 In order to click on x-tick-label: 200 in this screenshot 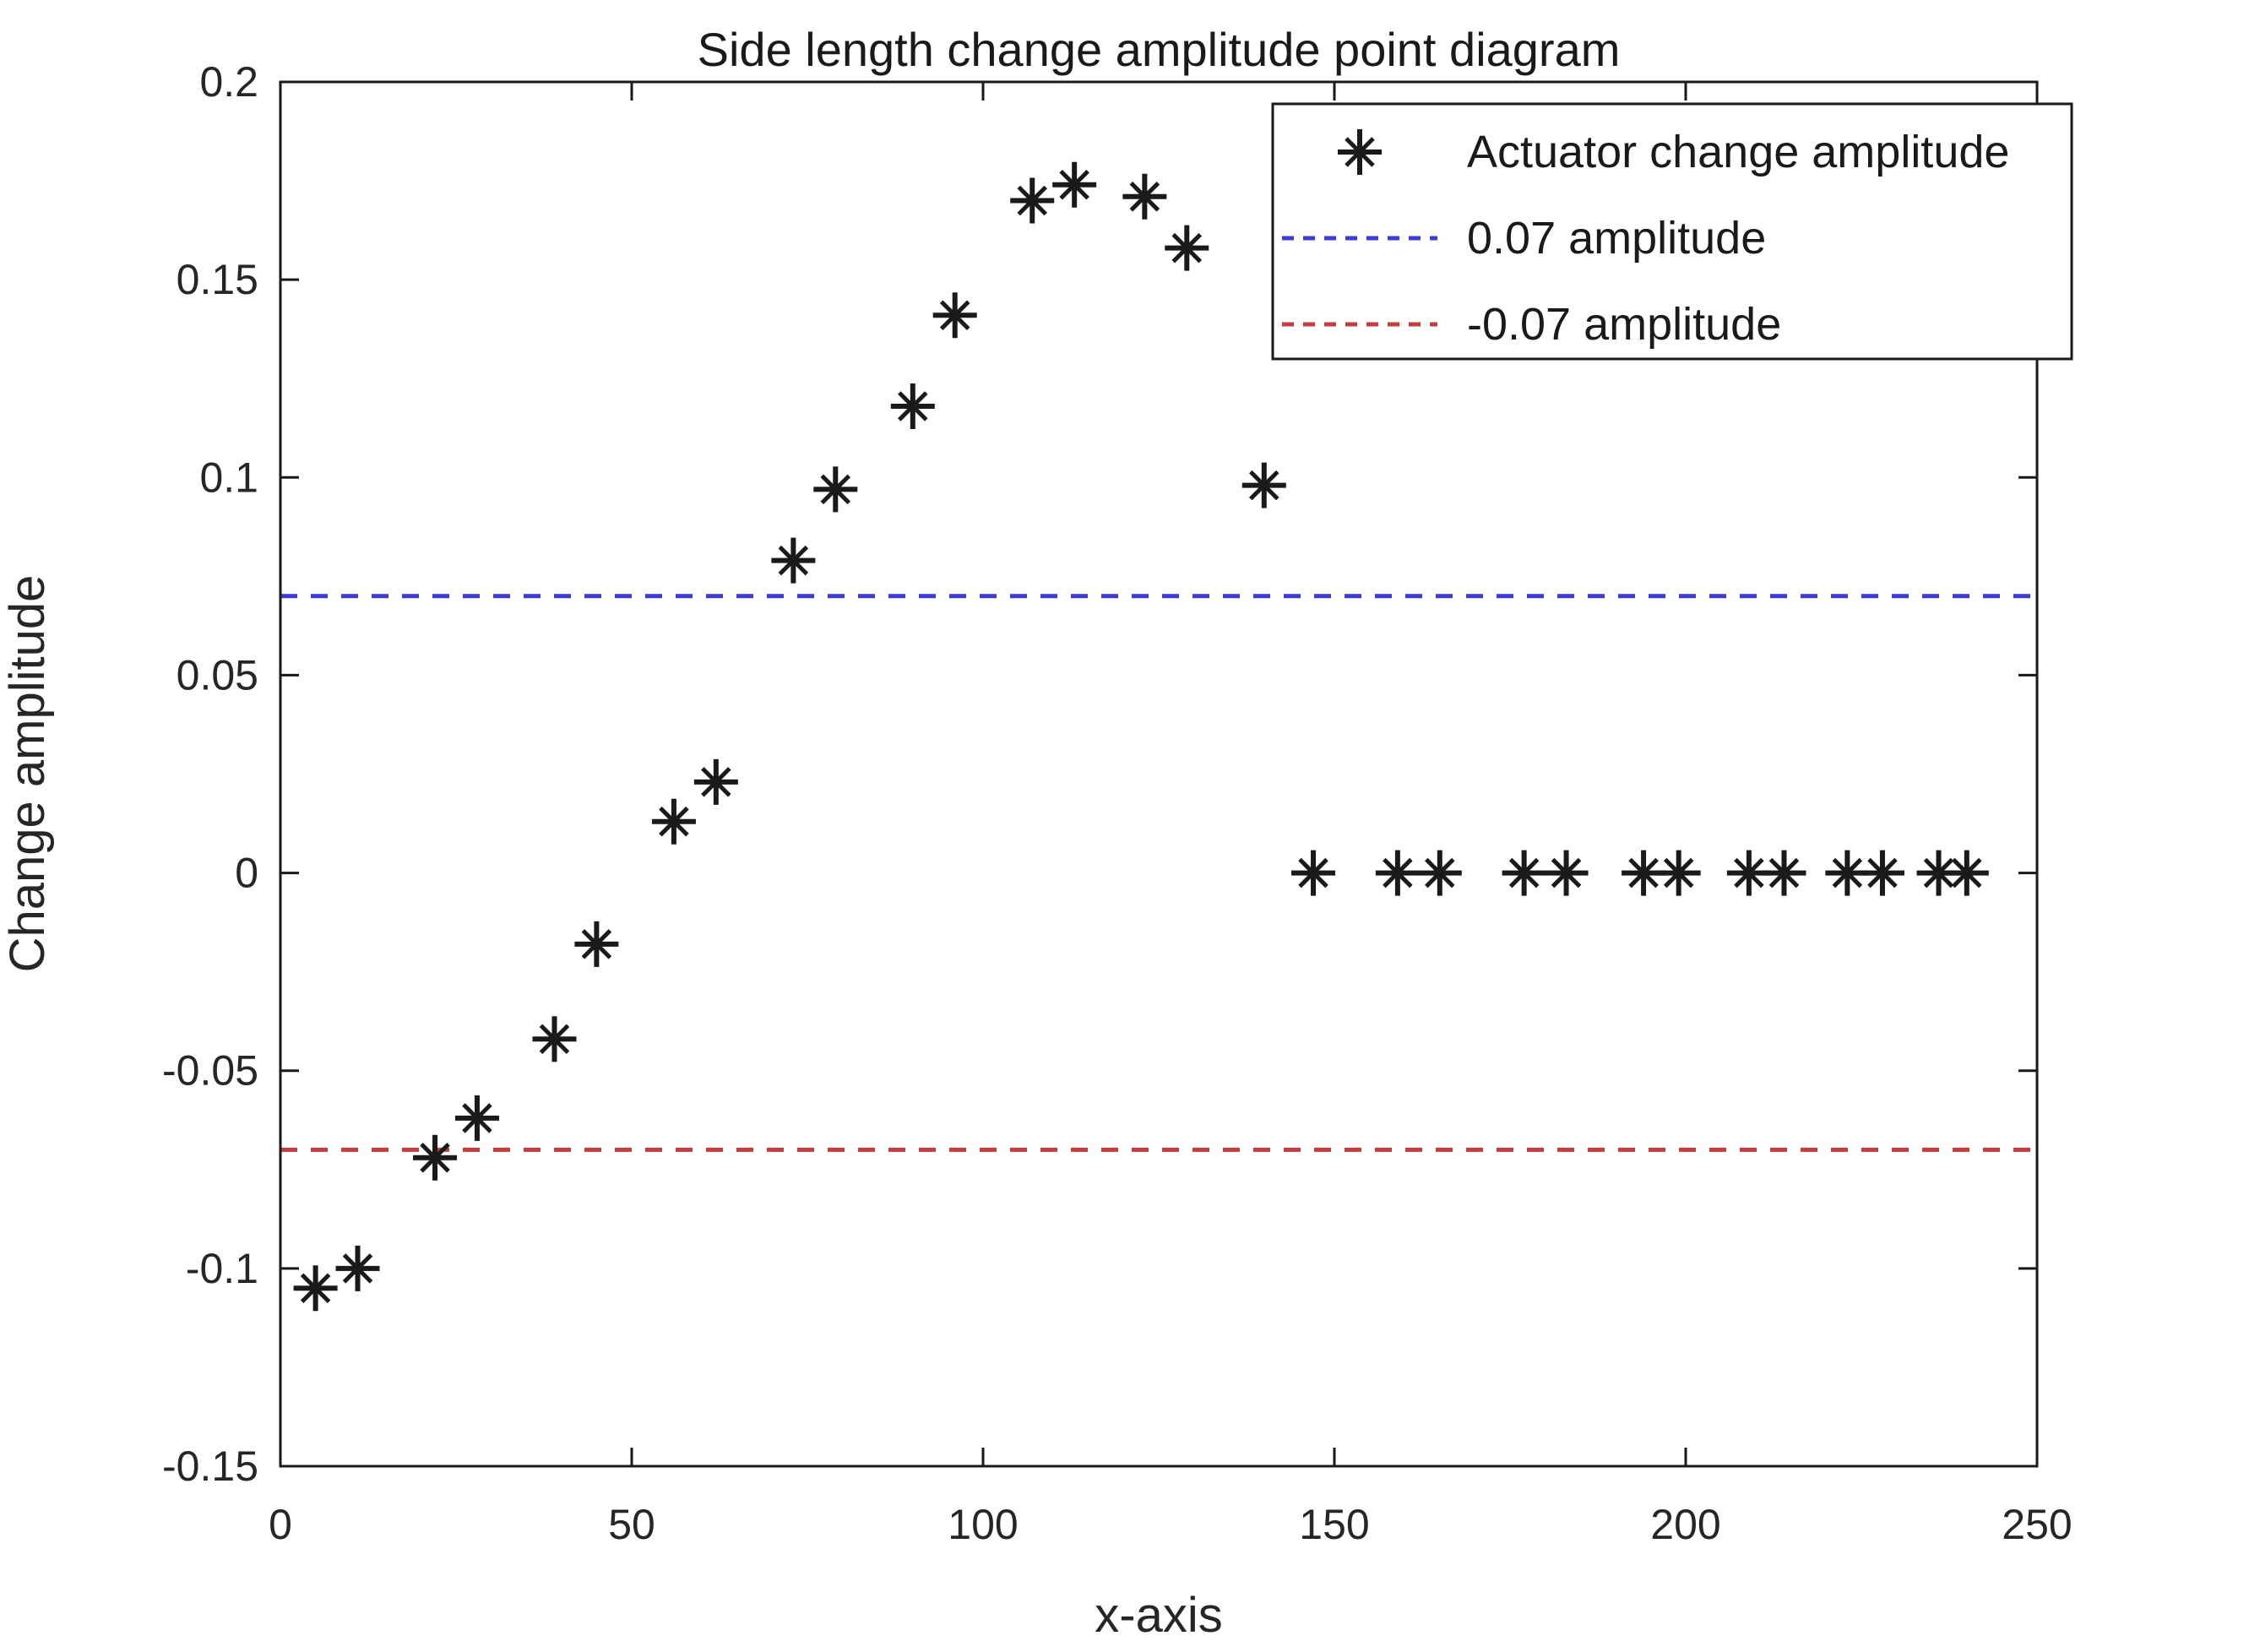, I will do `click(1685, 1524)`.